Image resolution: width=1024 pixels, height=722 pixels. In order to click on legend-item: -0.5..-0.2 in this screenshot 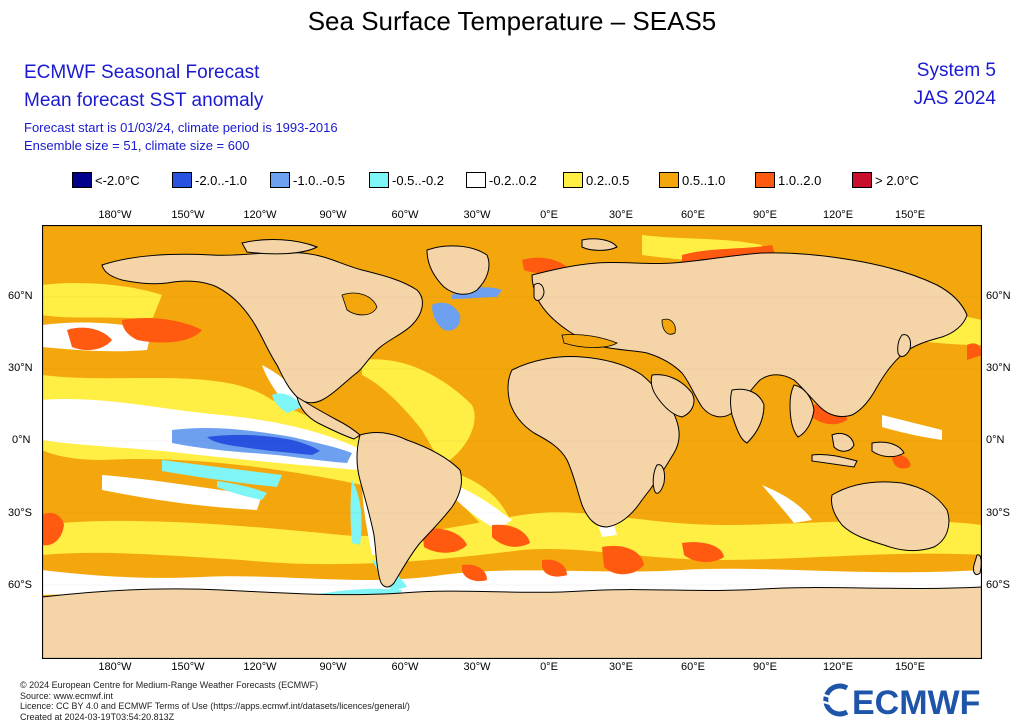, I will do `click(406, 180)`.